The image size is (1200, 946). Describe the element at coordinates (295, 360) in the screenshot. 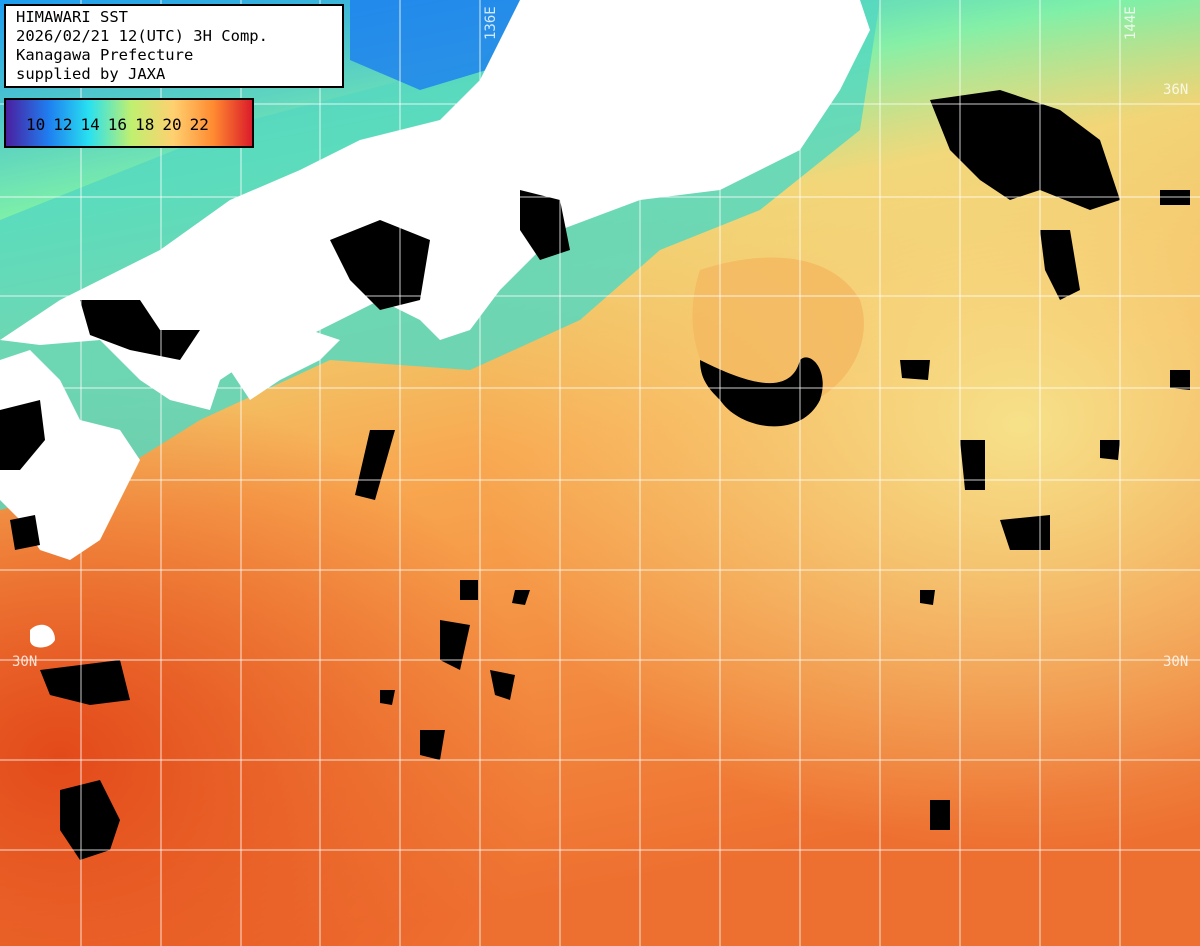

I see `land-shikoku` at that location.